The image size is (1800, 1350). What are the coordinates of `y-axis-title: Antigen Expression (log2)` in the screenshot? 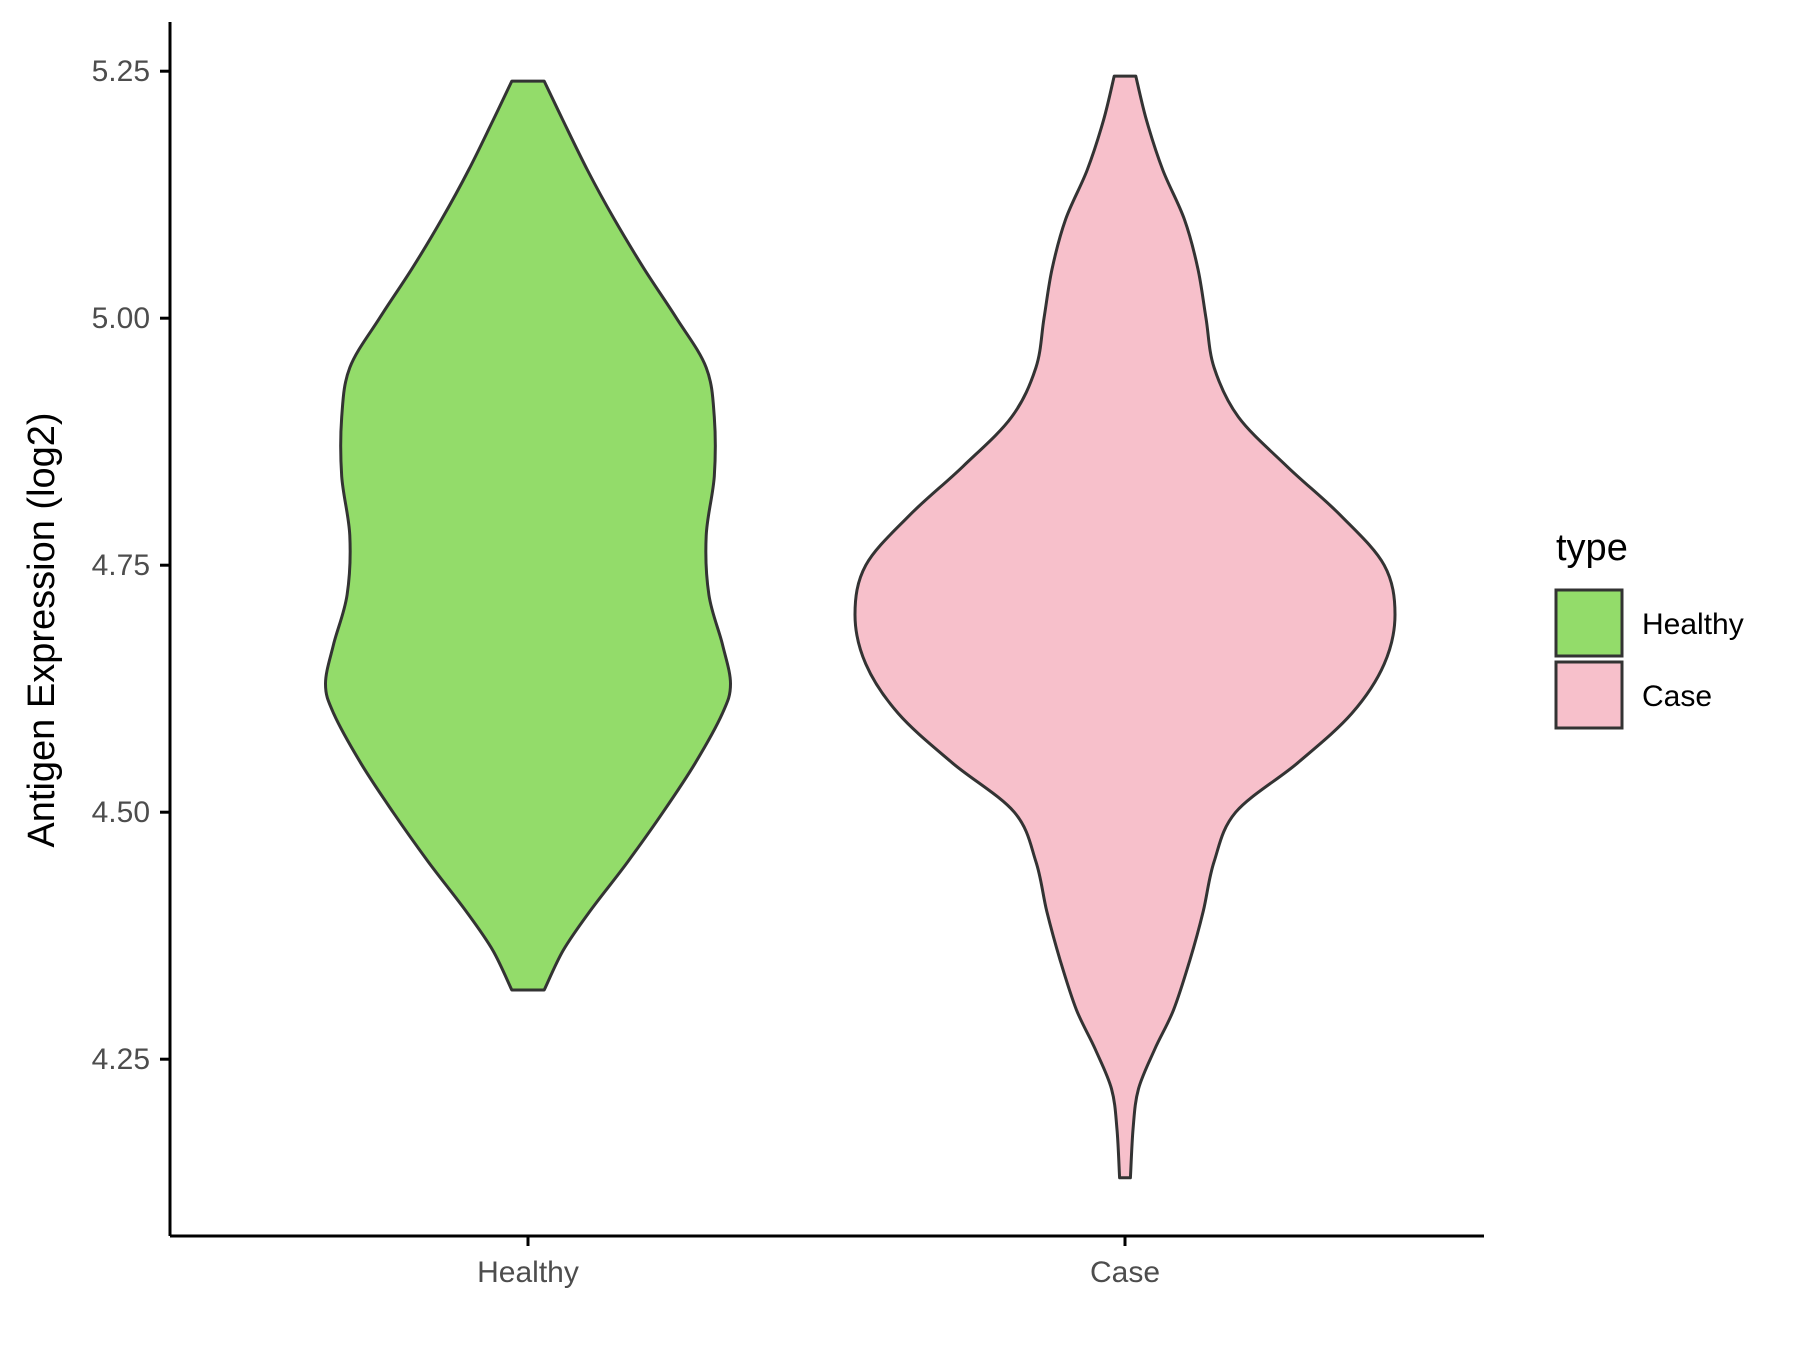 It's located at (42, 629).